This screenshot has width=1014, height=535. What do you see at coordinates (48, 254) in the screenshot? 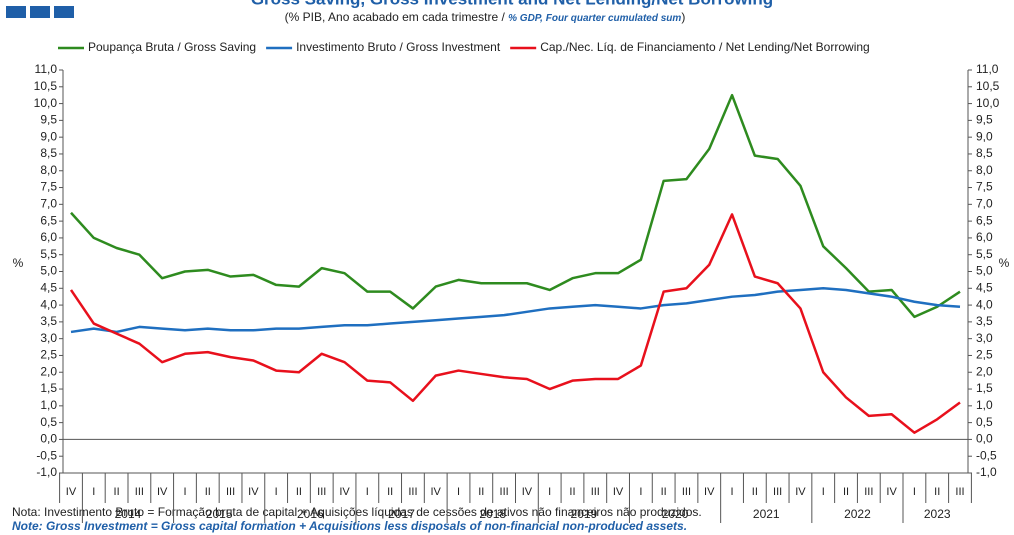
I see `y-tick-label: 5,5` at bounding box center [48, 254].